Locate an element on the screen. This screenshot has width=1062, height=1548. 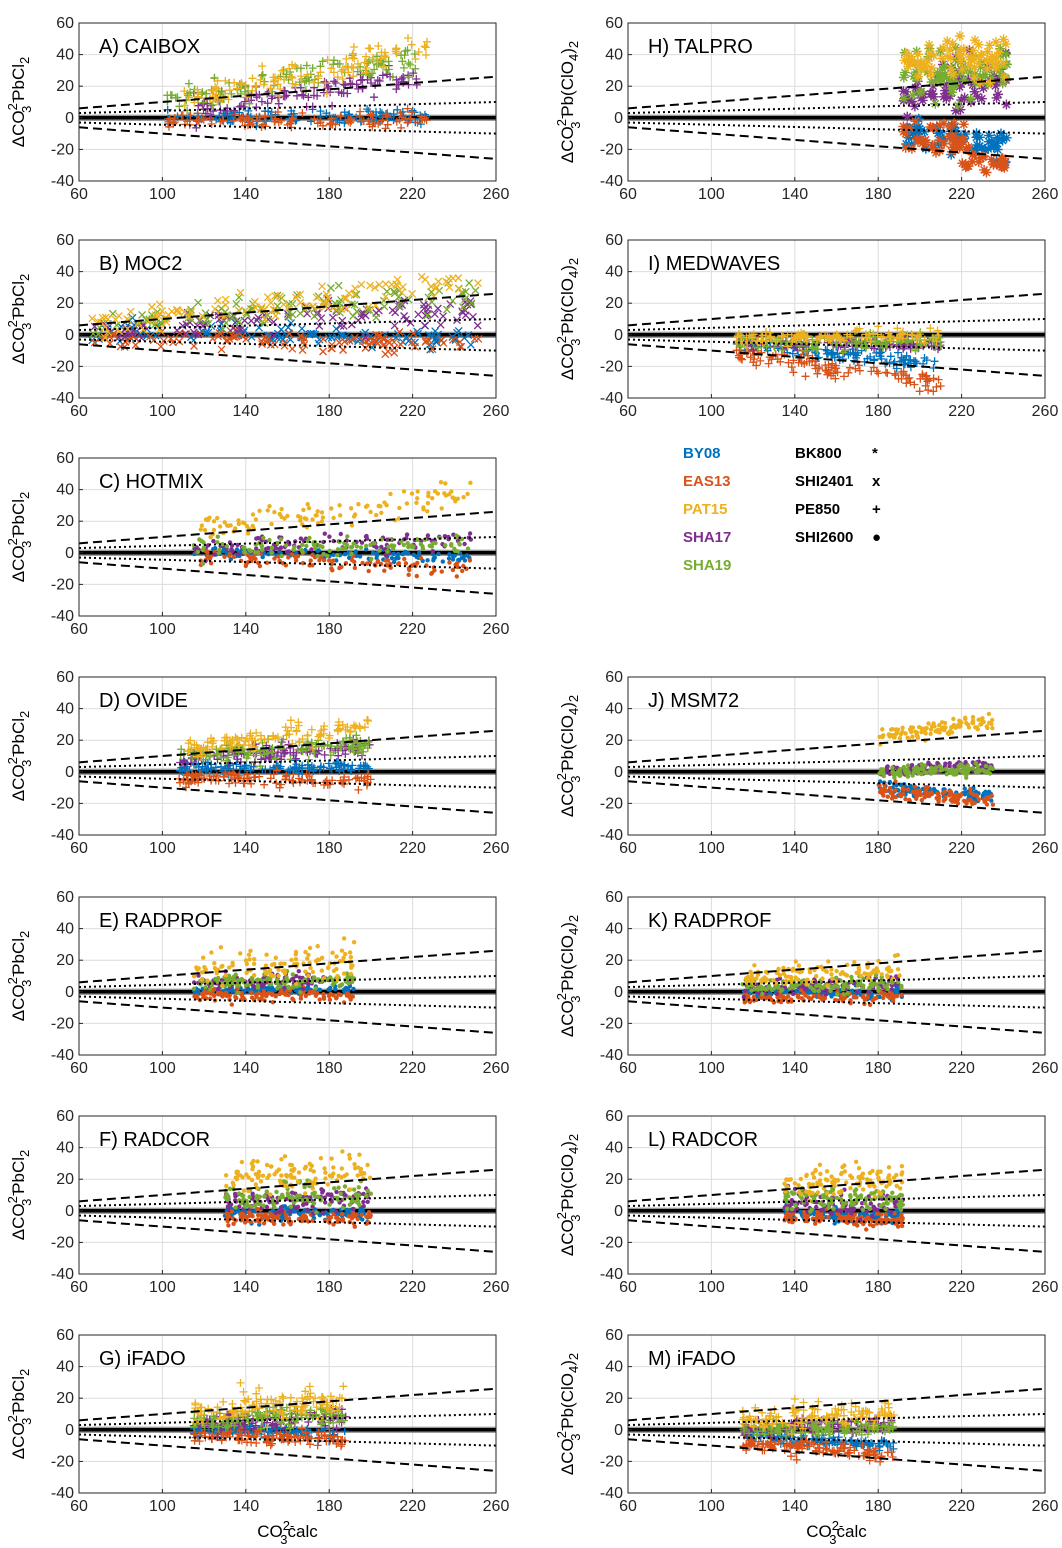
y-tick-label: -40 is located at coordinates (611, 181).